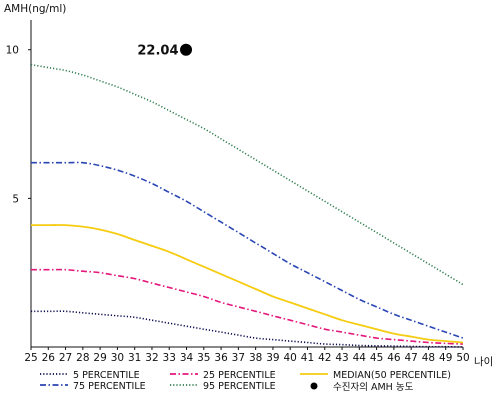 The height and width of the screenshot is (400, 500). Describe the element at coordinates (151, 358) in the screenshot. I see `x-tick-label: 32` at that location.